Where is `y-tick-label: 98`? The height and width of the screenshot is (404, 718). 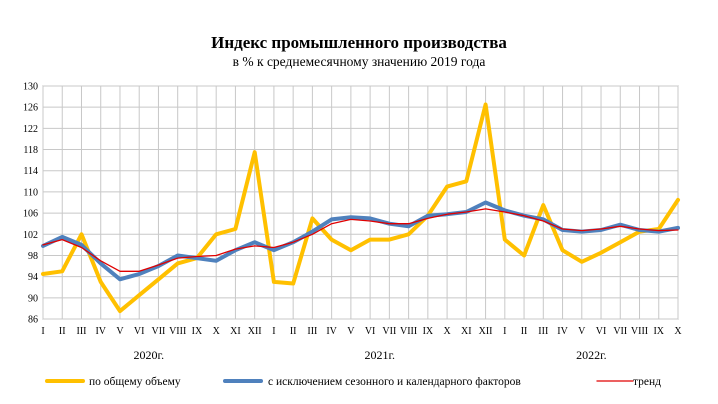 y-tick-label: 98 is located at coordinates (33, 256).